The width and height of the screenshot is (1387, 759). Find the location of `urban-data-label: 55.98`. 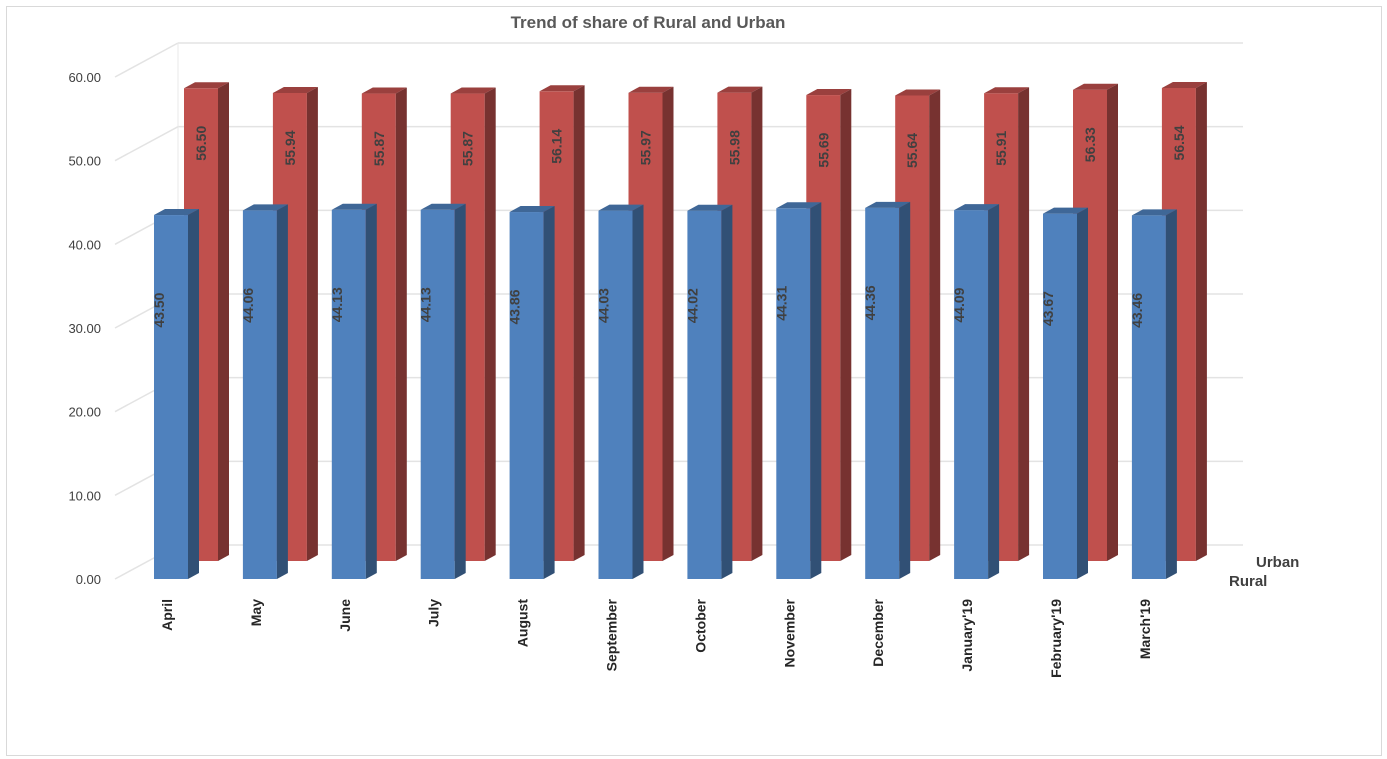

urban-data-label: 55.98 is located at coordinates (734, 147).